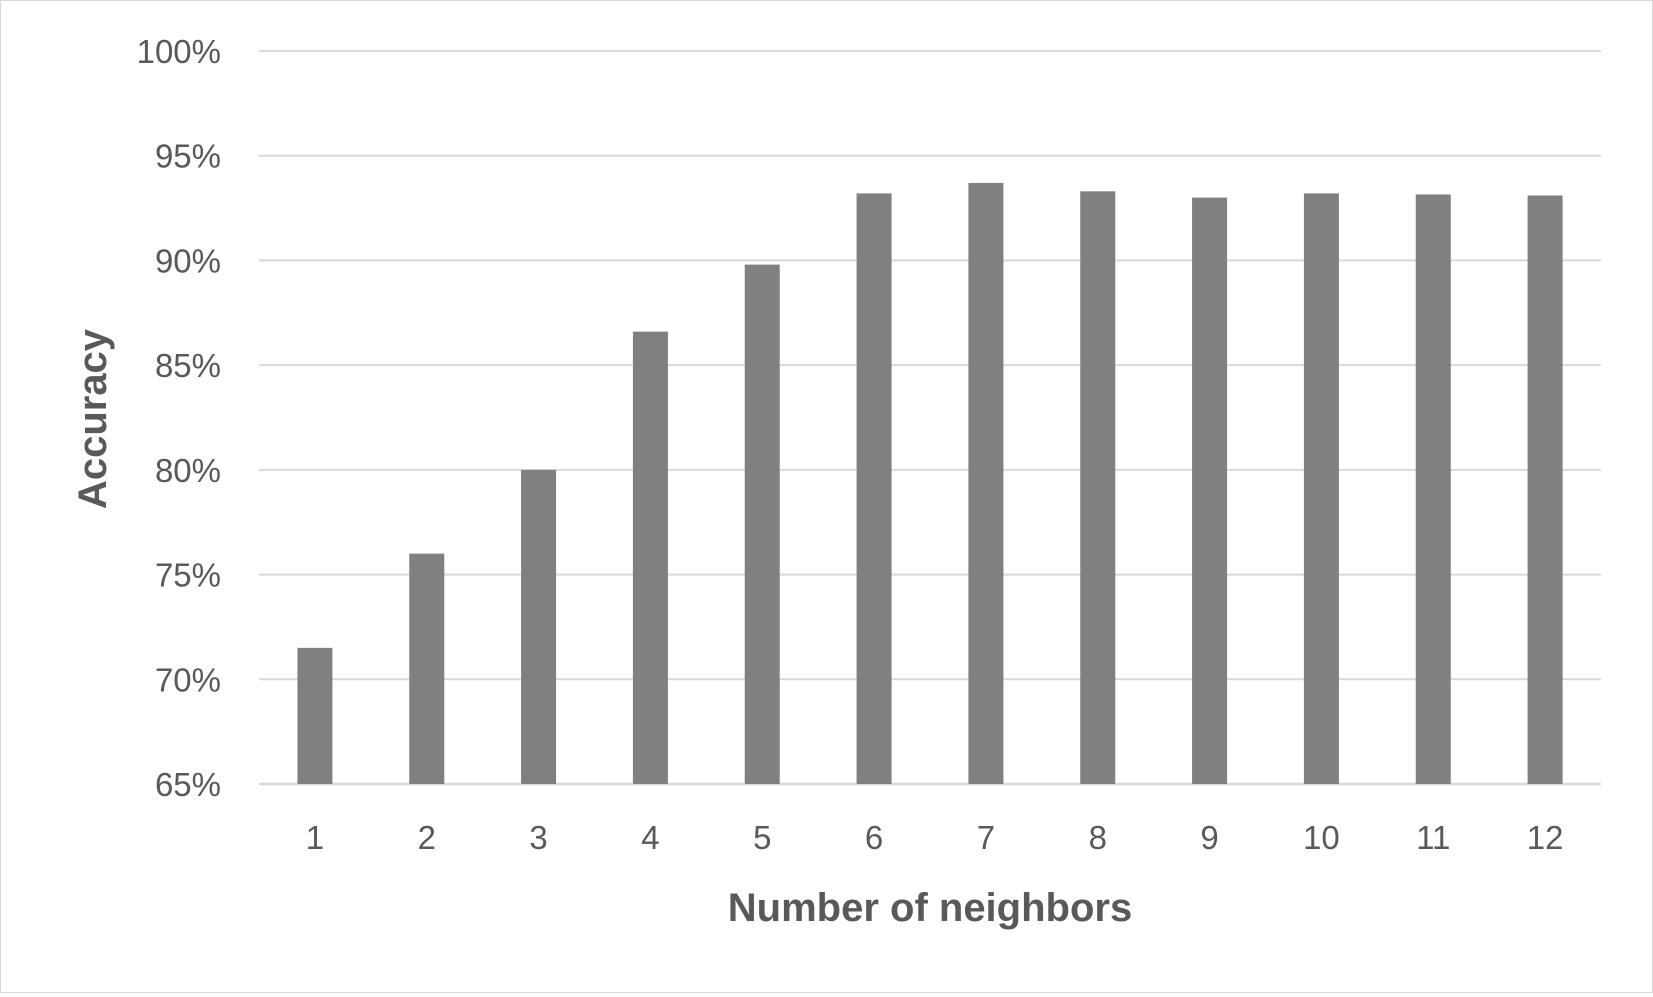 The image size is (1653, 997). What do you see at coordinates (427, 837) in the screenshot?
I see `x-tick-label: 2` at bounding box center [427, 837].